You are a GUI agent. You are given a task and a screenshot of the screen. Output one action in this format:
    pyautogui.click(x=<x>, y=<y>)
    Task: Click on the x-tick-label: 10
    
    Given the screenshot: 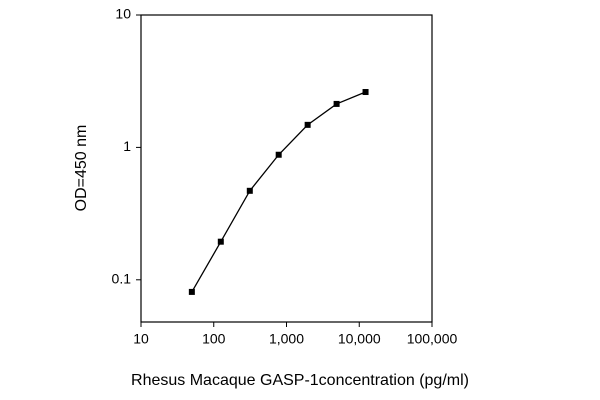 What is the action you would take?
    pyautogui.click(x=141, y=339)
    